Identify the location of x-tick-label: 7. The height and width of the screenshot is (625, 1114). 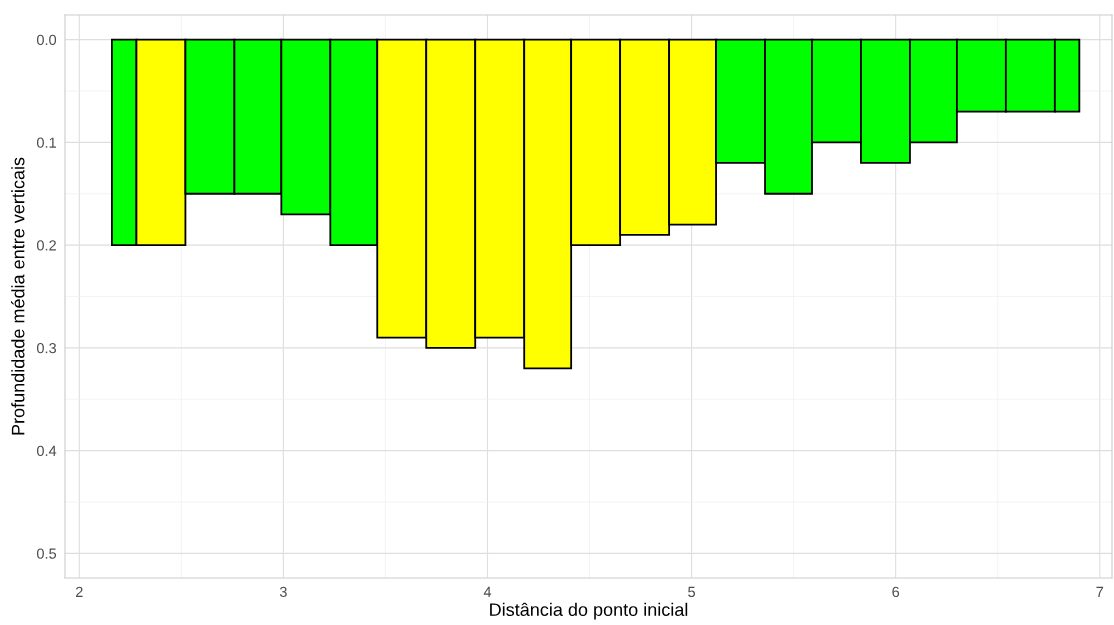
(1100, 591).